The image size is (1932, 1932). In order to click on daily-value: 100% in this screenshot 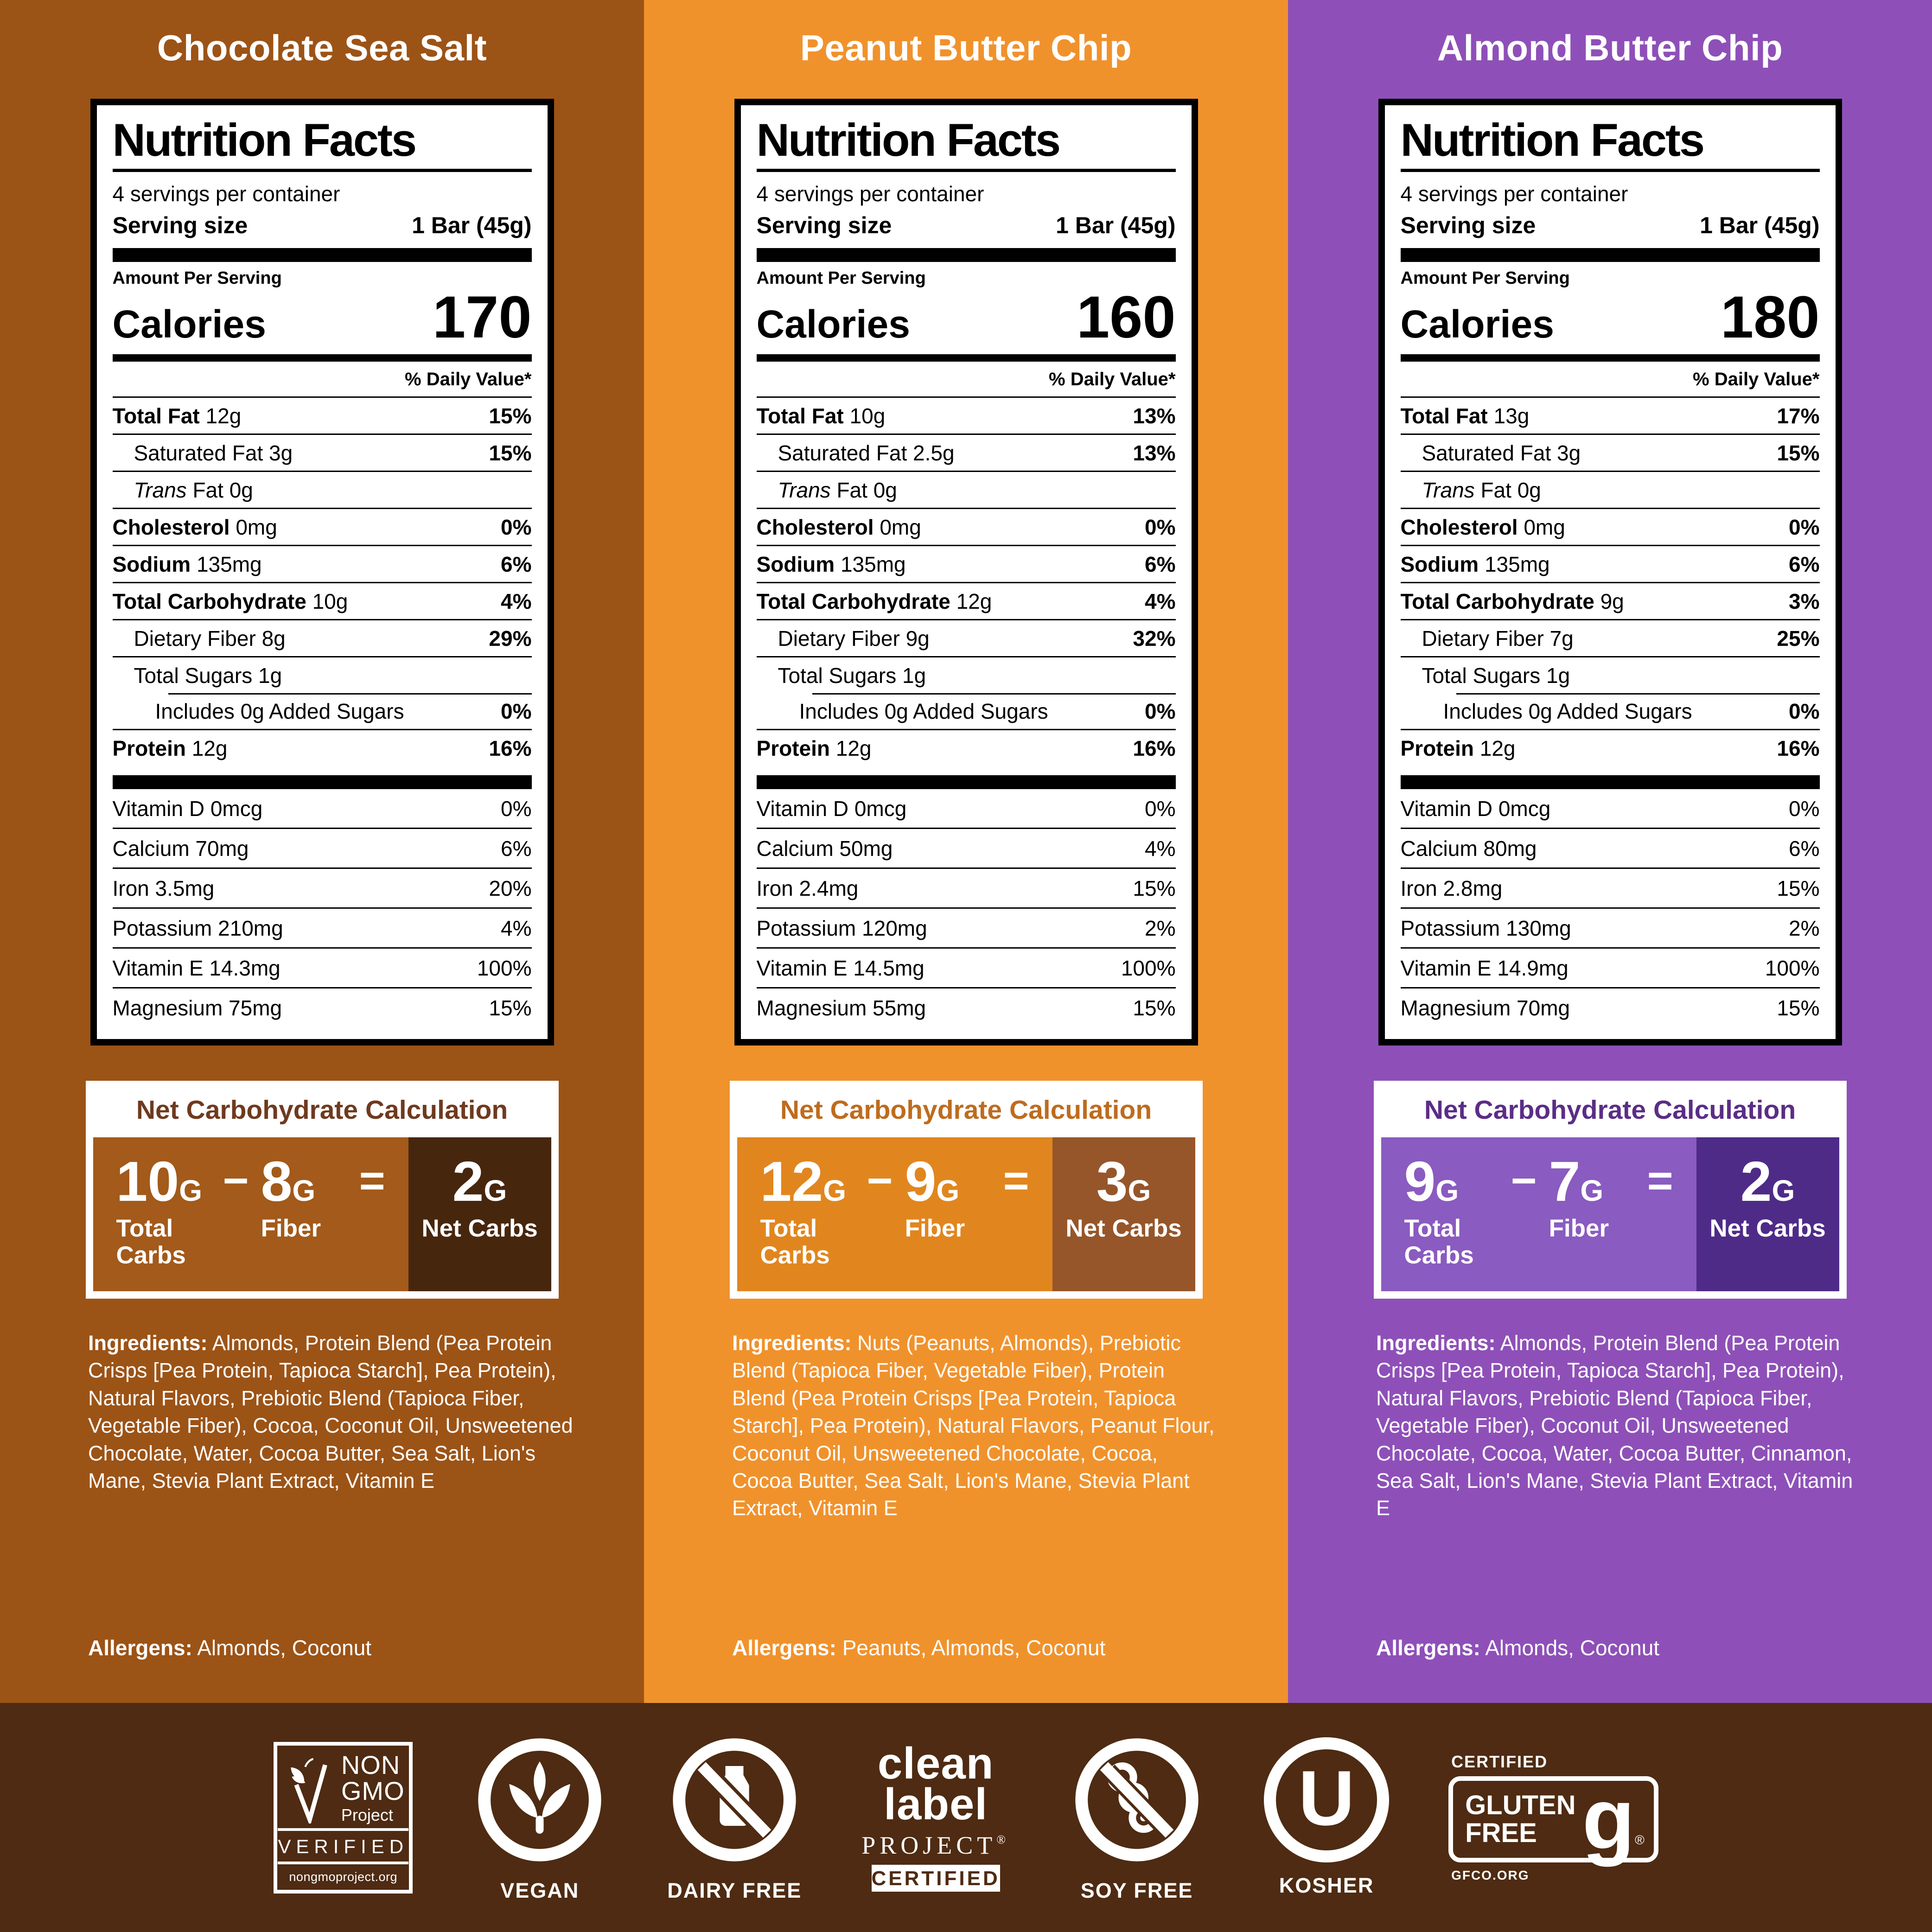, I will do `click(1793, 968)`.